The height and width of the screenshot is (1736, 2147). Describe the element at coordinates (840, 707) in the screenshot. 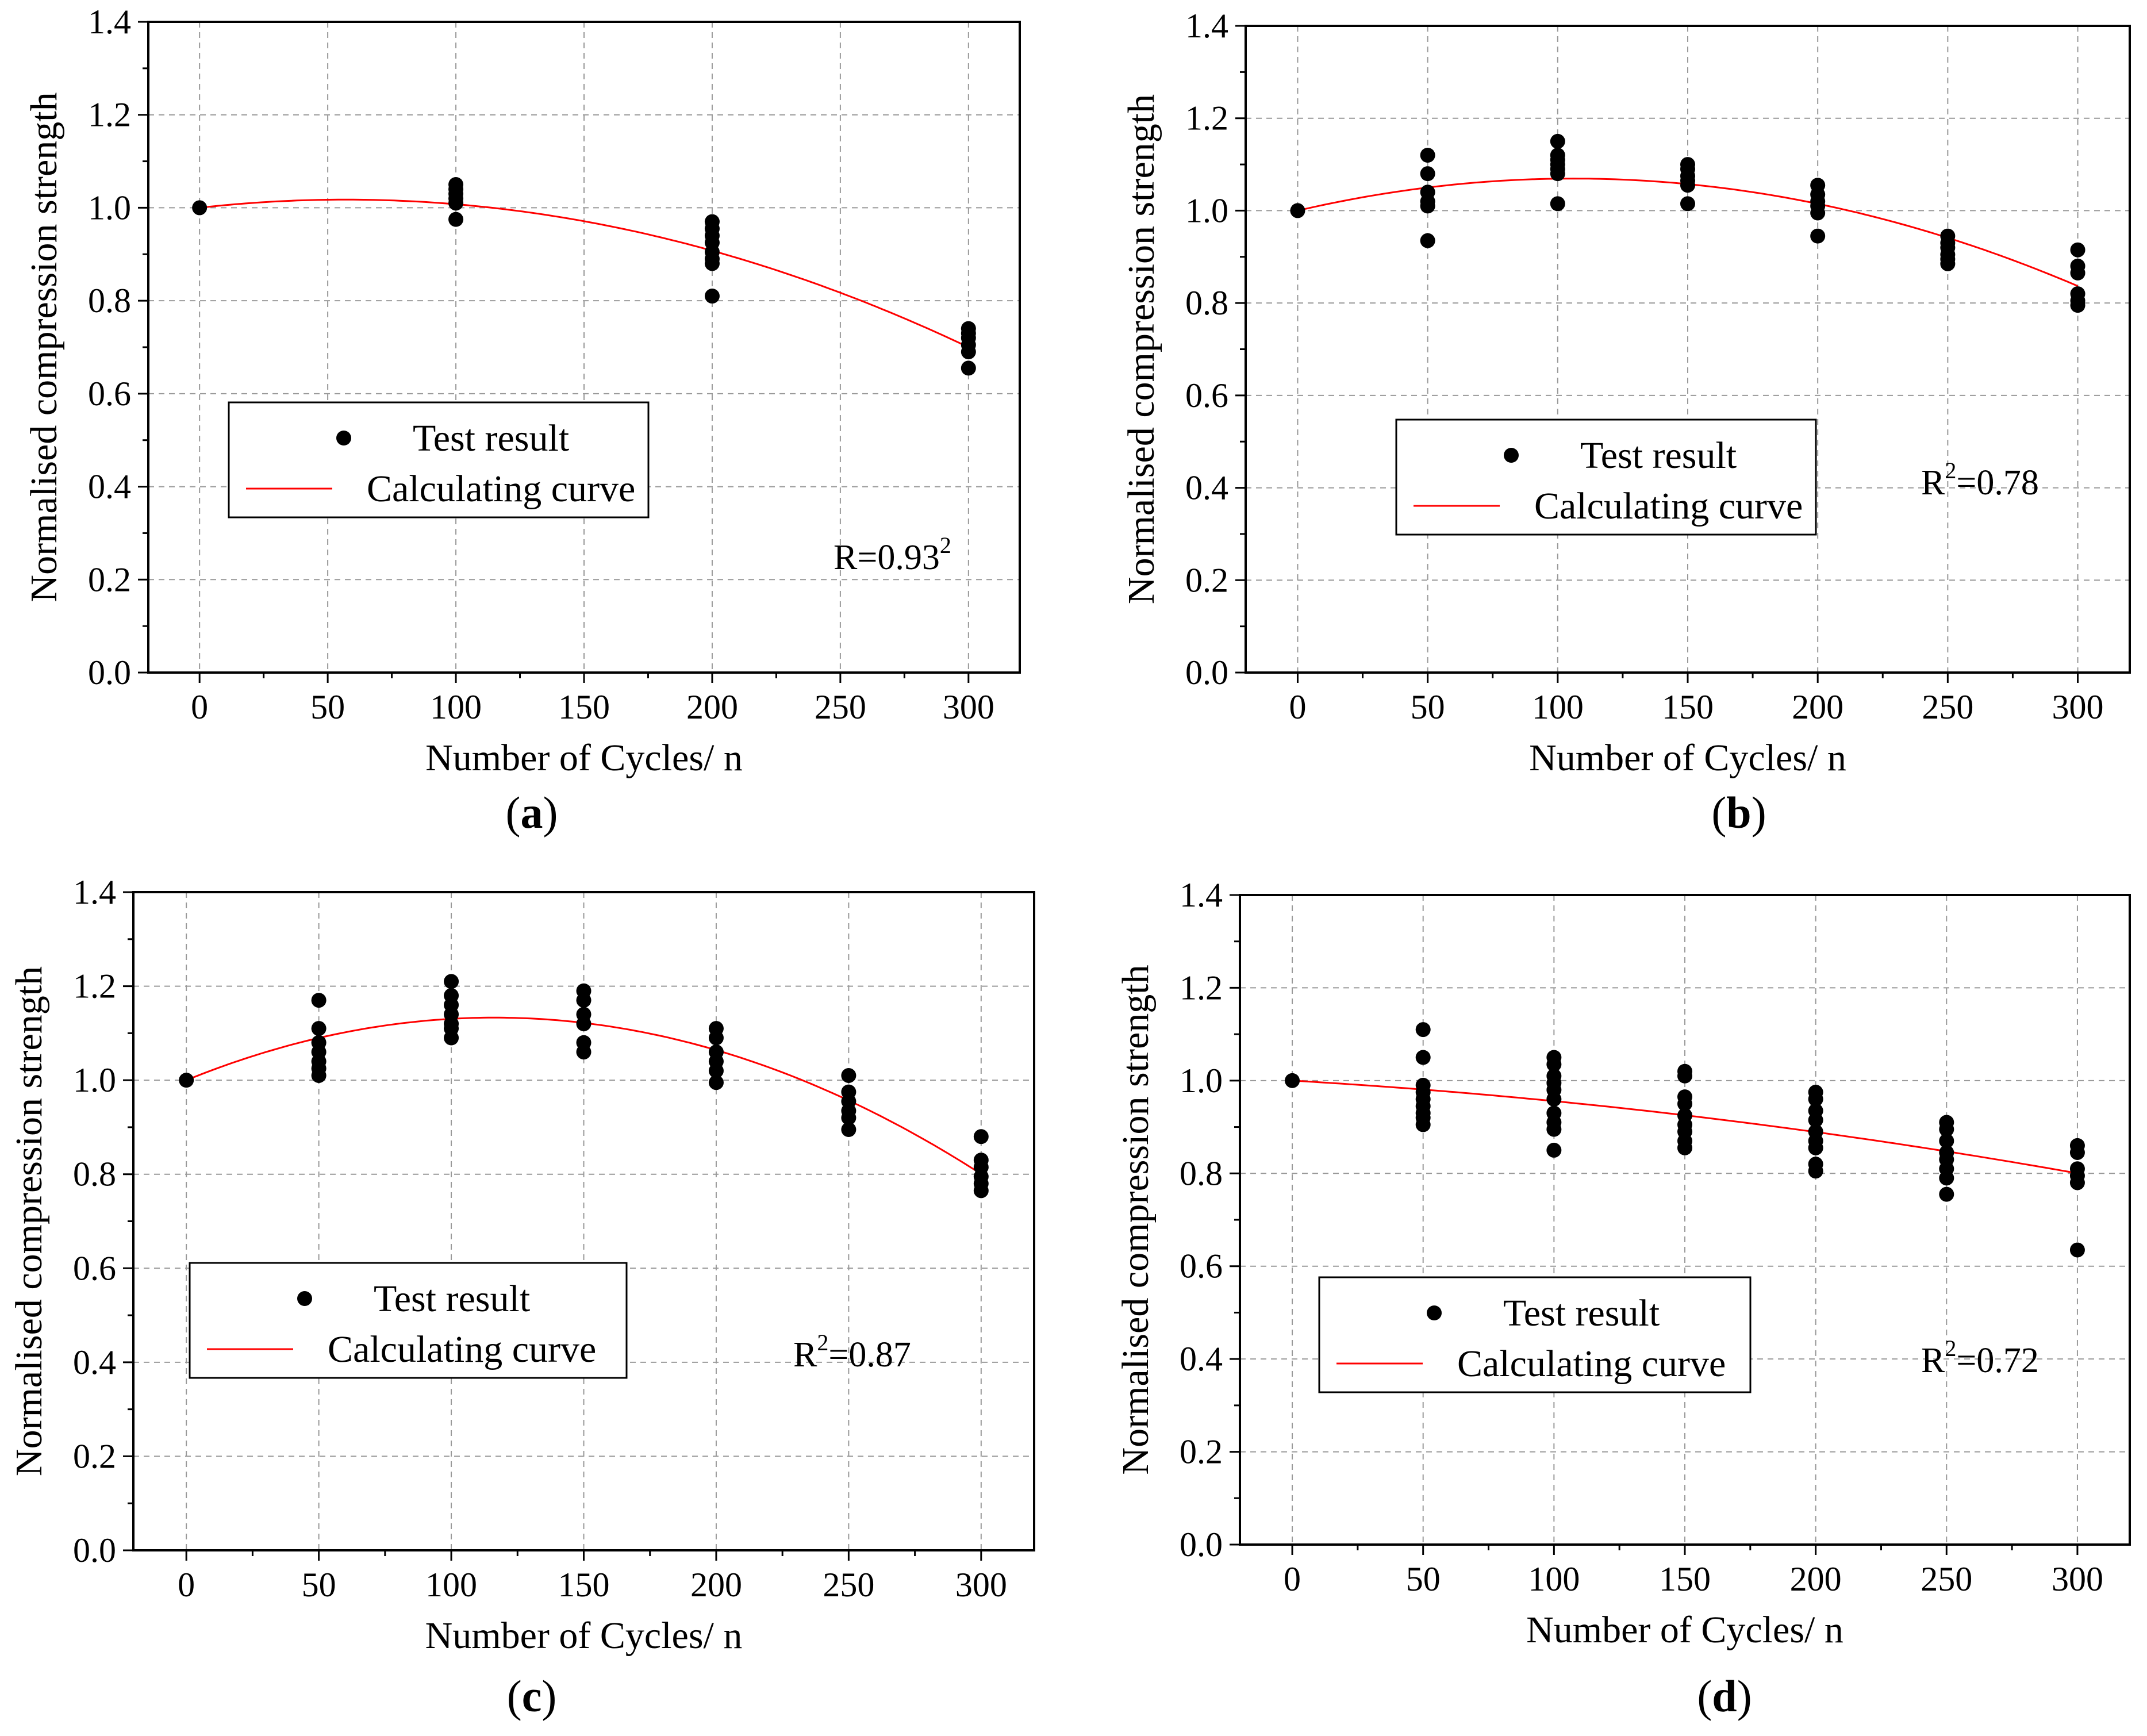

I see `a-xtick-label-5: 250` at that location.